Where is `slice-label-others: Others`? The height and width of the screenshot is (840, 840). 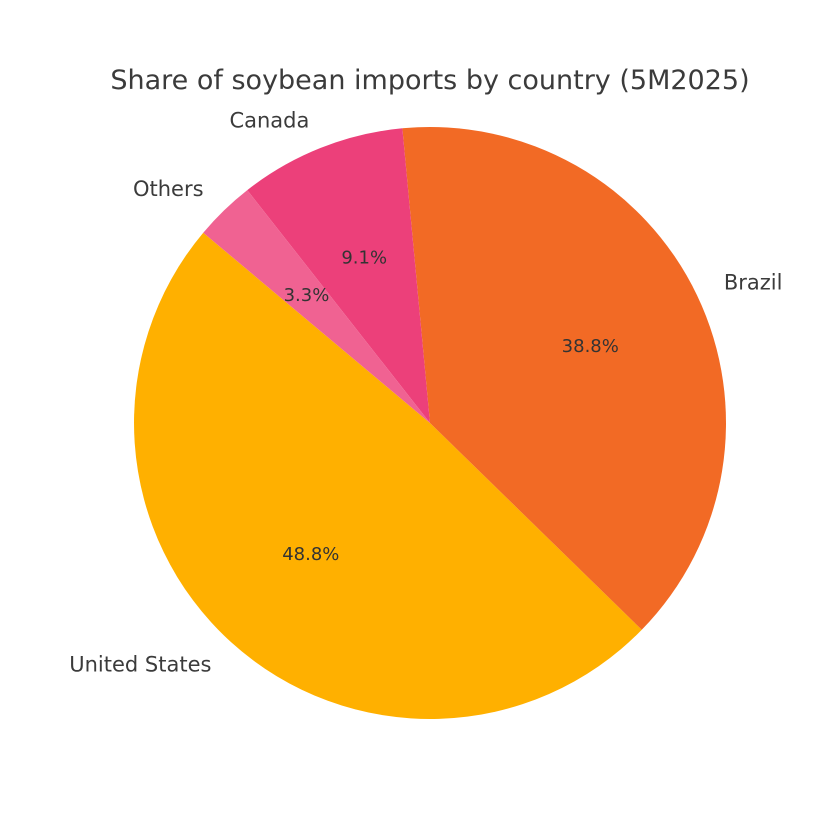
slice-label-others: Others is located at coordinates (168, 189).